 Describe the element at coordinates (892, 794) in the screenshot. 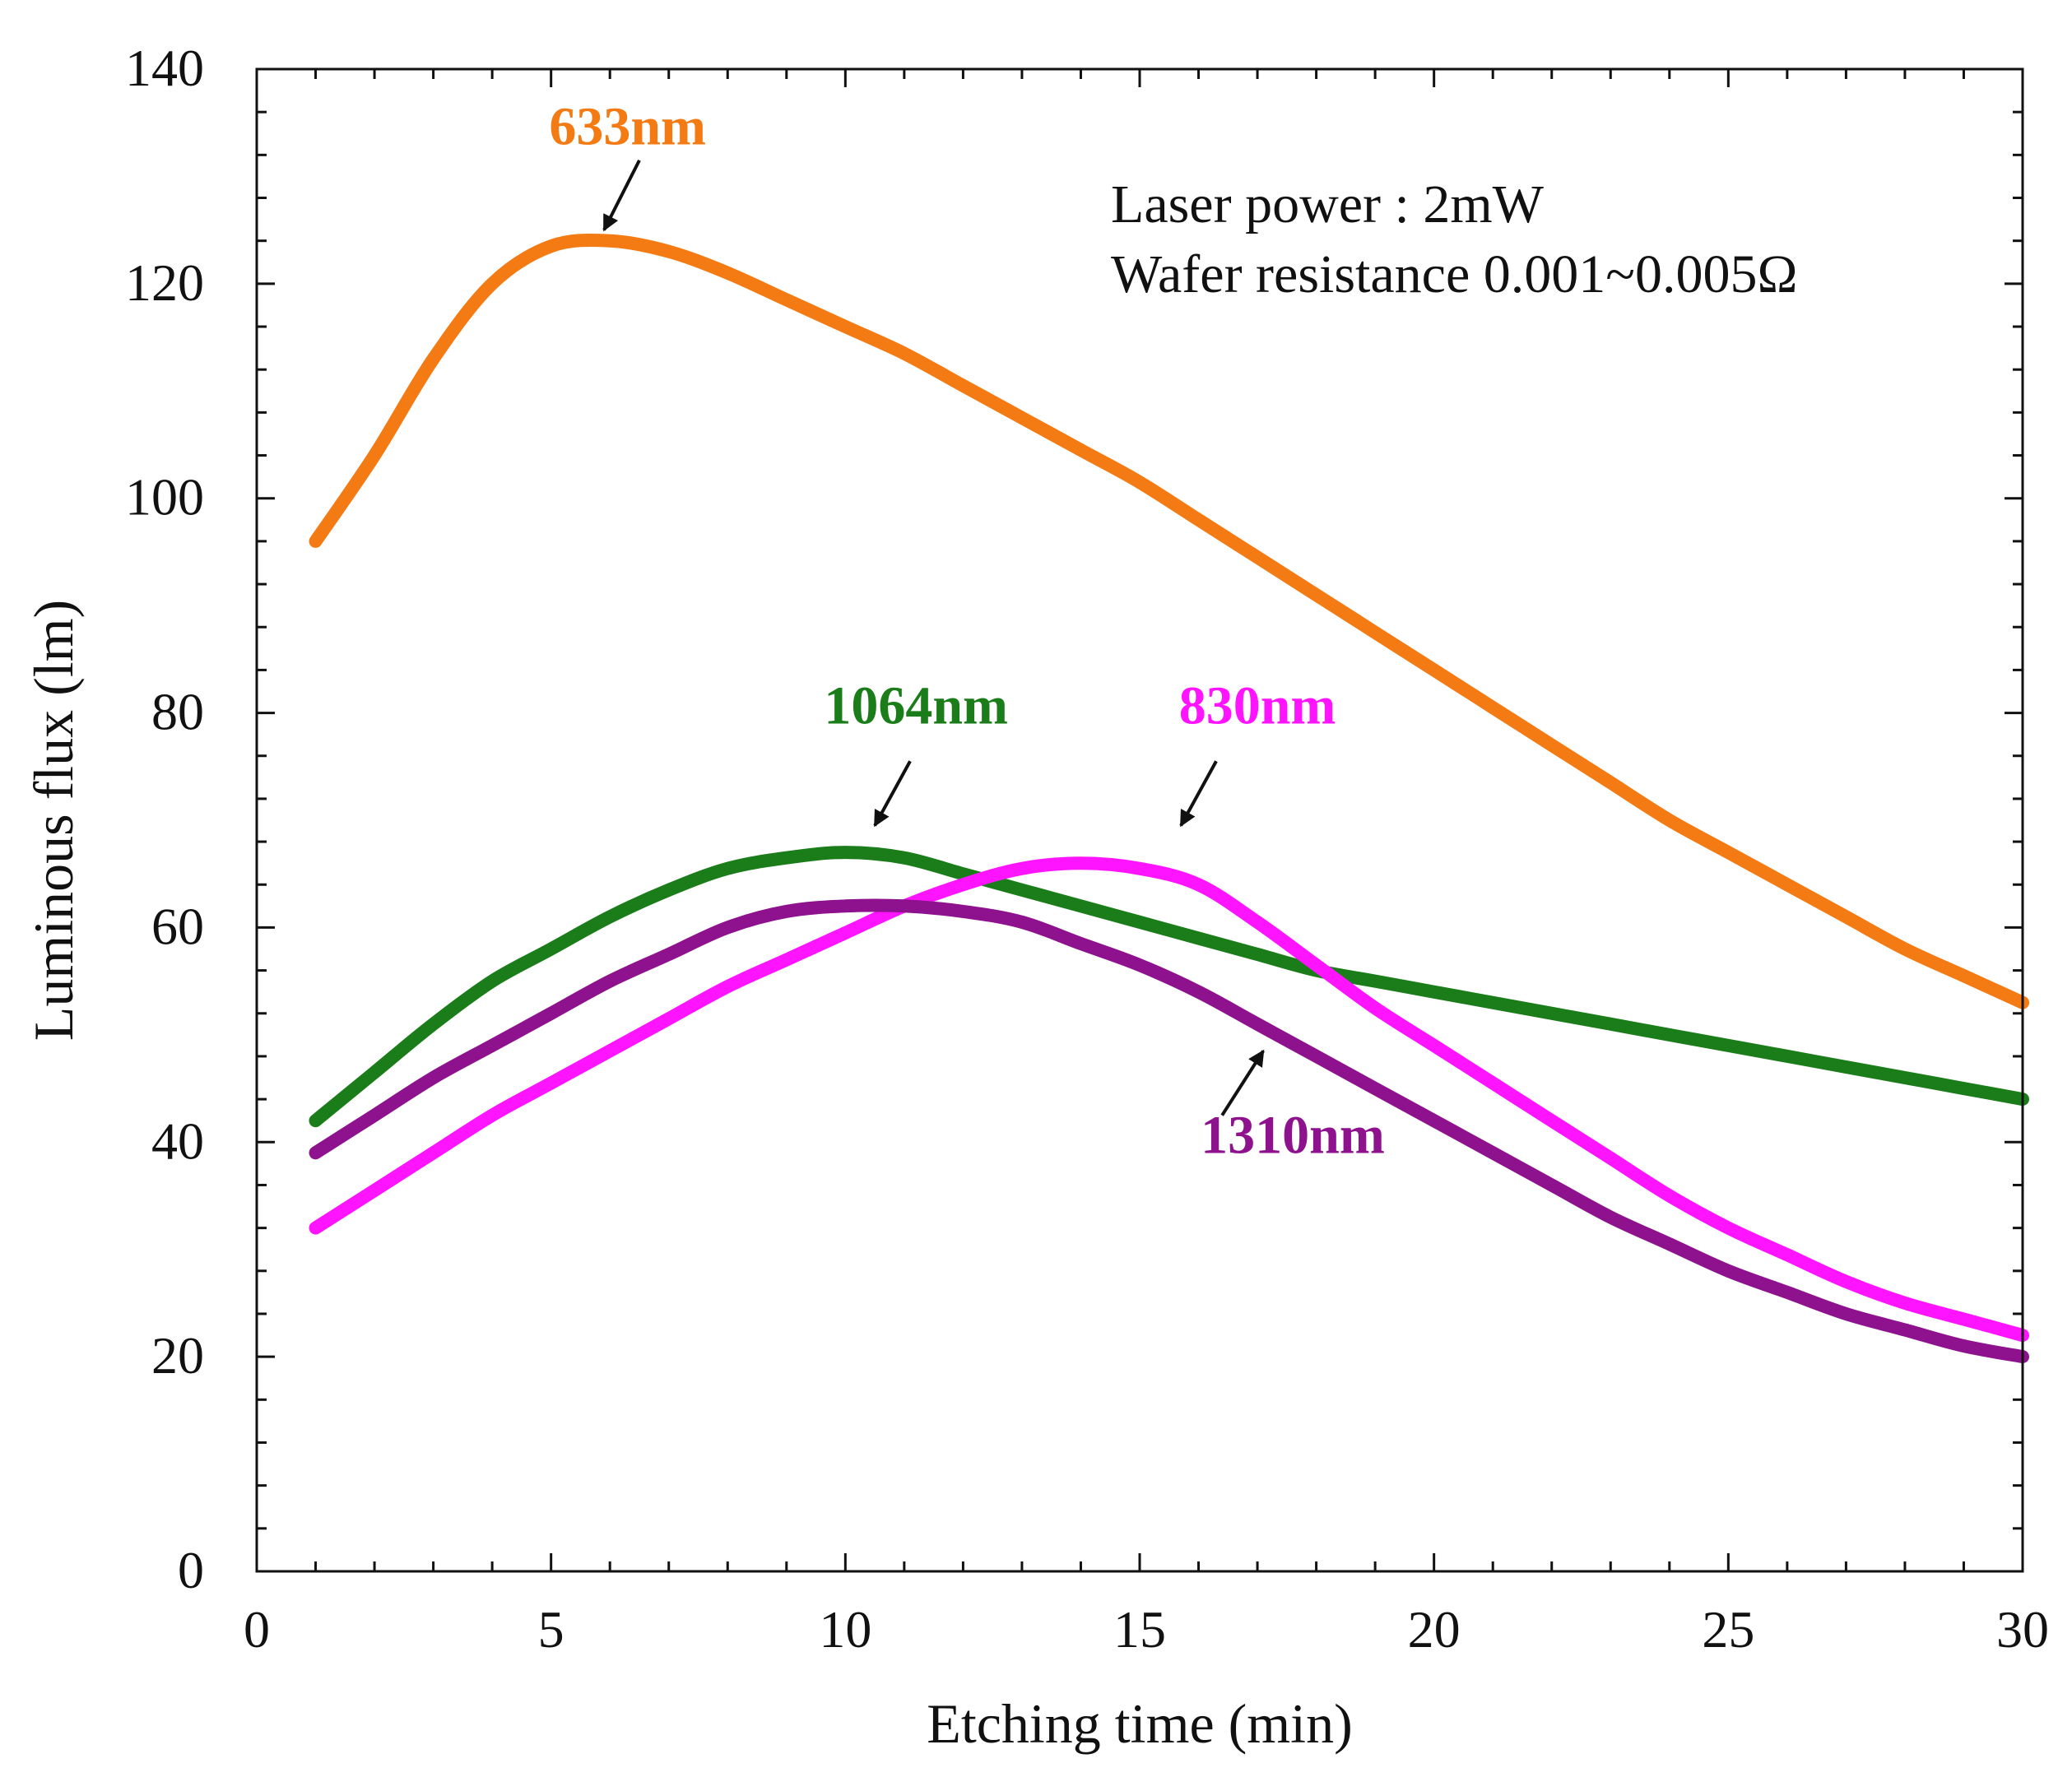

I see `arrow-1064nm` at that location.